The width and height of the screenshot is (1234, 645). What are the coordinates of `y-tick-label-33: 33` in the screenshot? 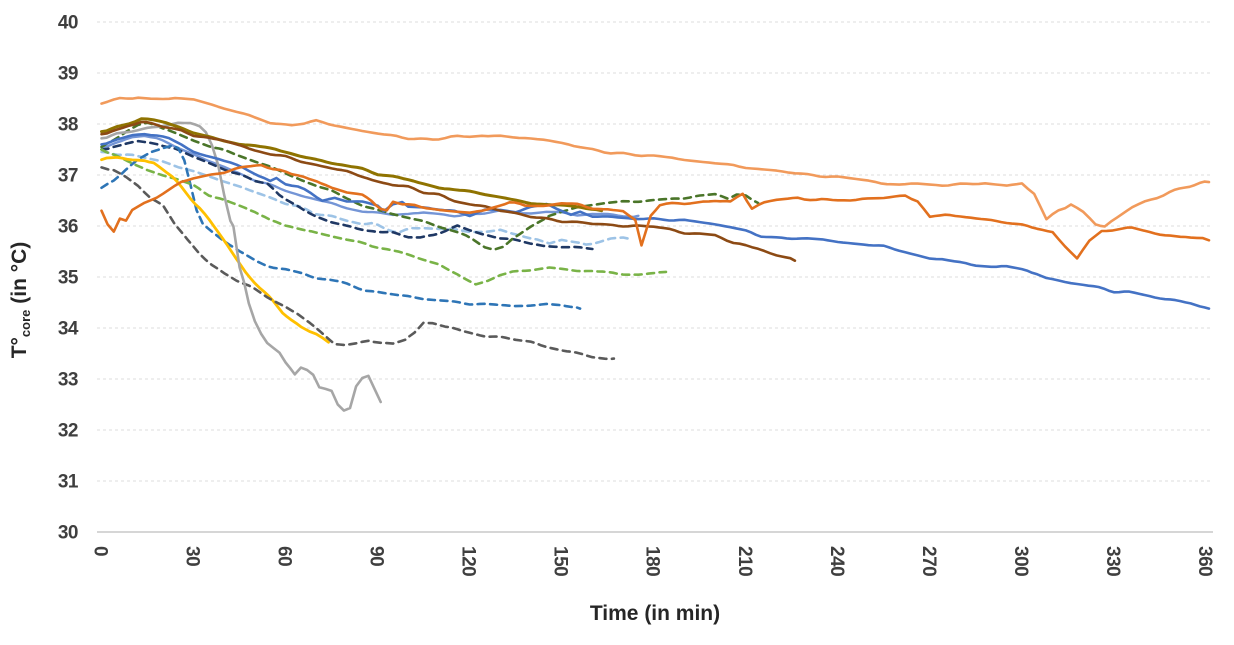 It's located at (68, 380).